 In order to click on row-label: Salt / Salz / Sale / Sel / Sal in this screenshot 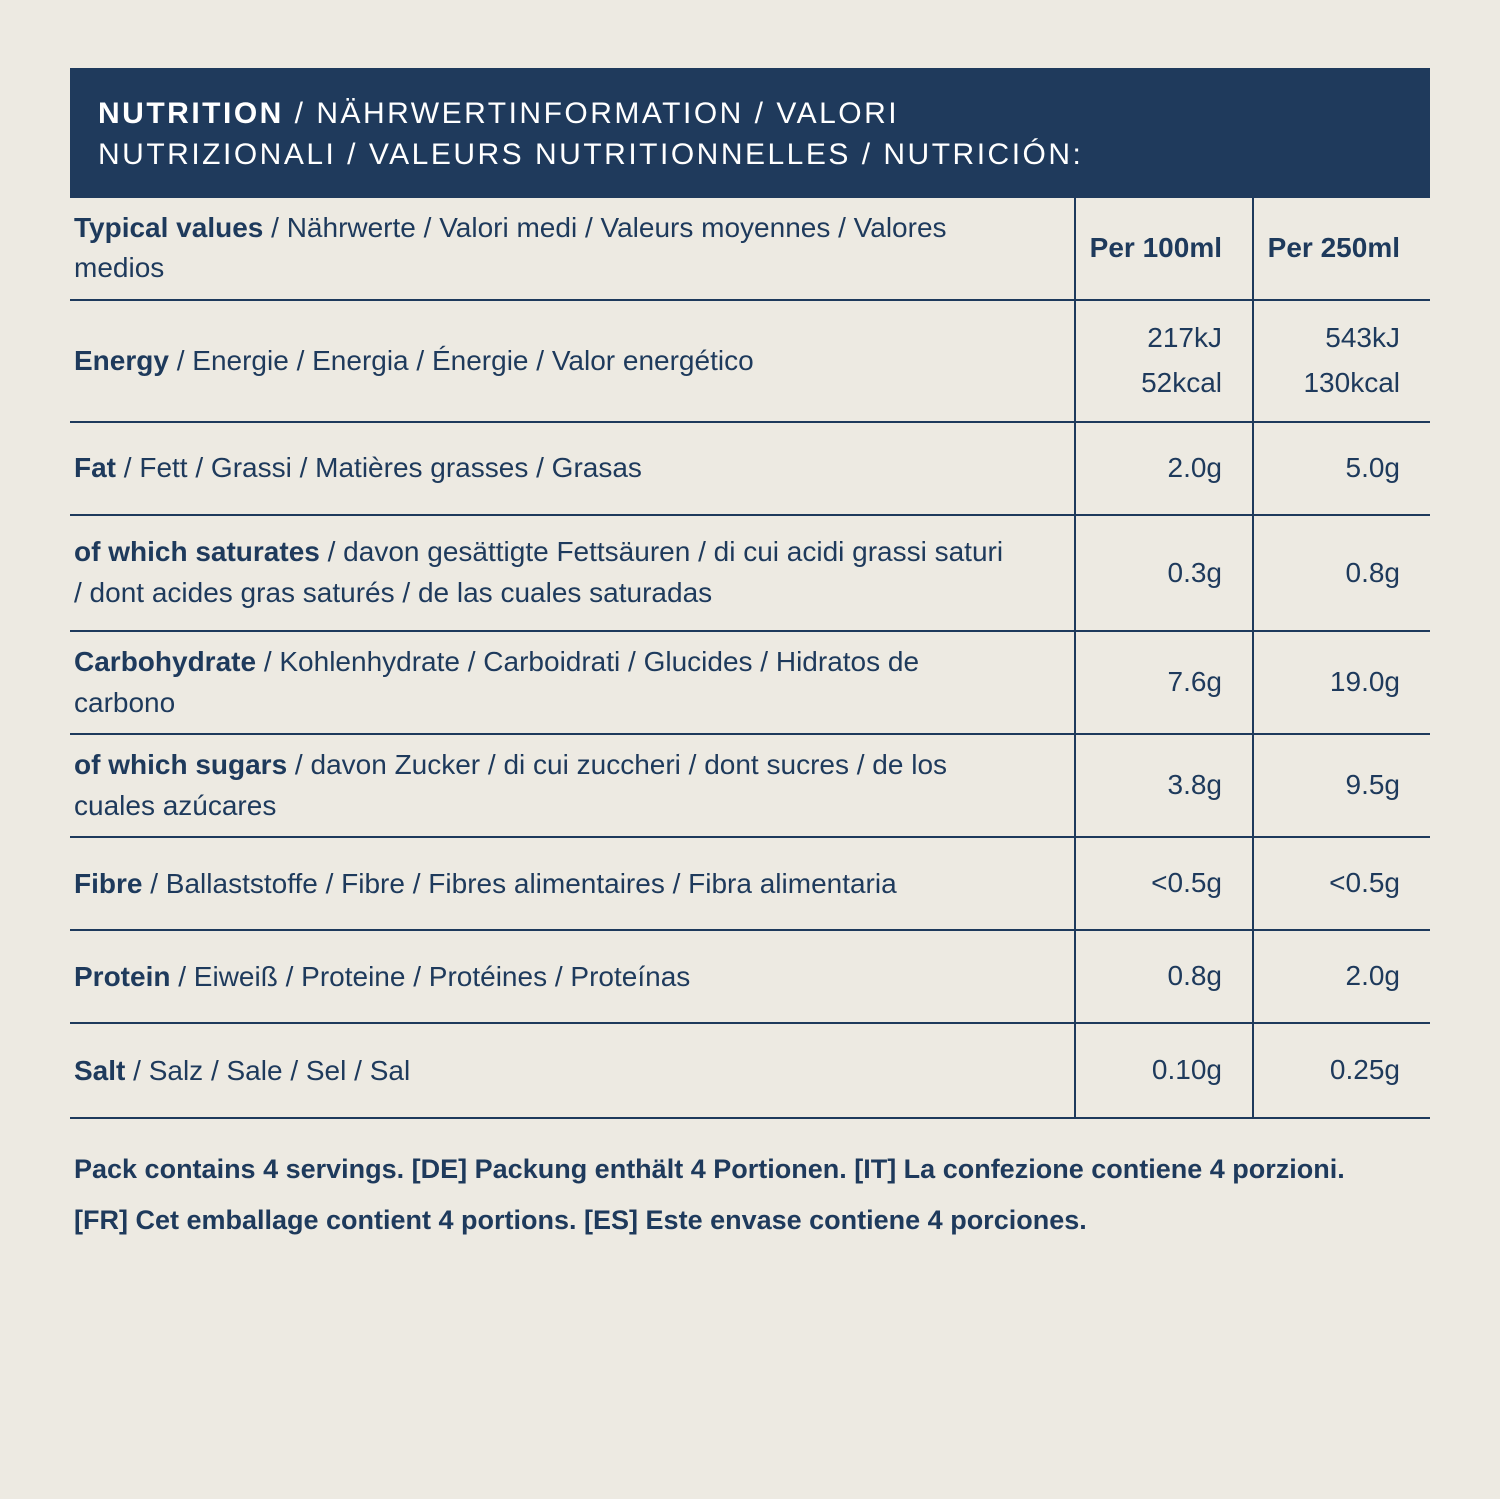, I will do `click(242, 1070)`.